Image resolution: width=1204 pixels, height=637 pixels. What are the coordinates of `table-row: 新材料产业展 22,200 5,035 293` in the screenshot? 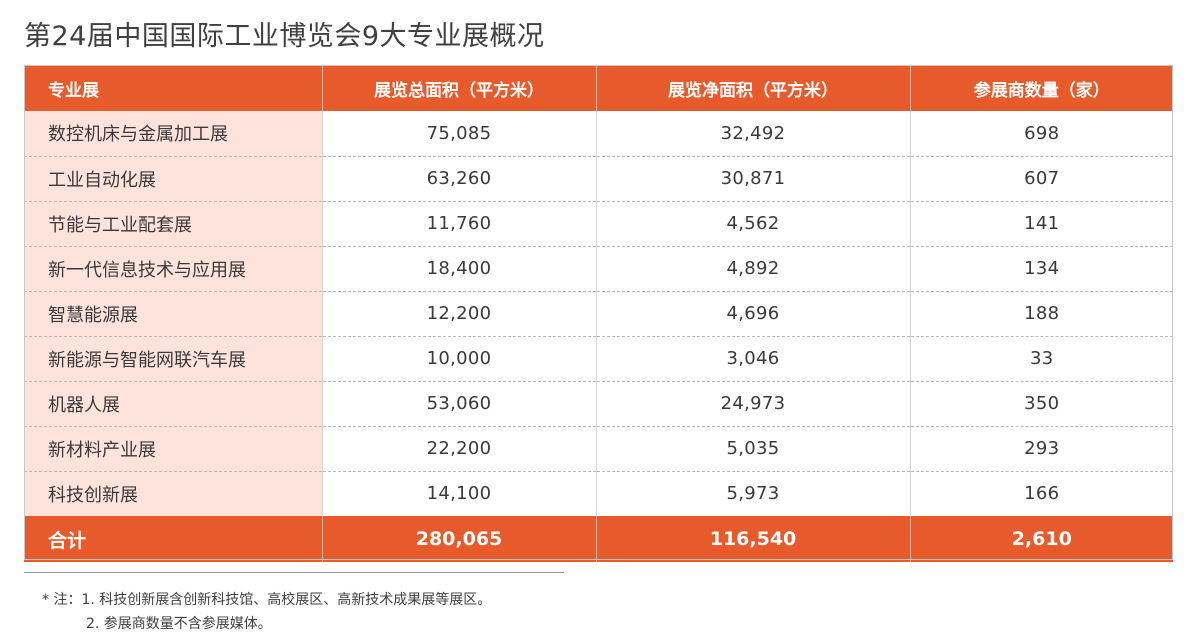 It's located at (598, 449).